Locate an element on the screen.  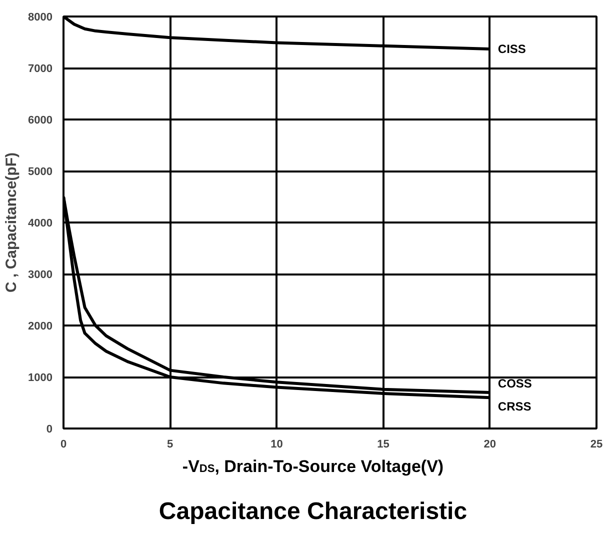
x-tick-label: 25 is located at coordinates (596, 444).